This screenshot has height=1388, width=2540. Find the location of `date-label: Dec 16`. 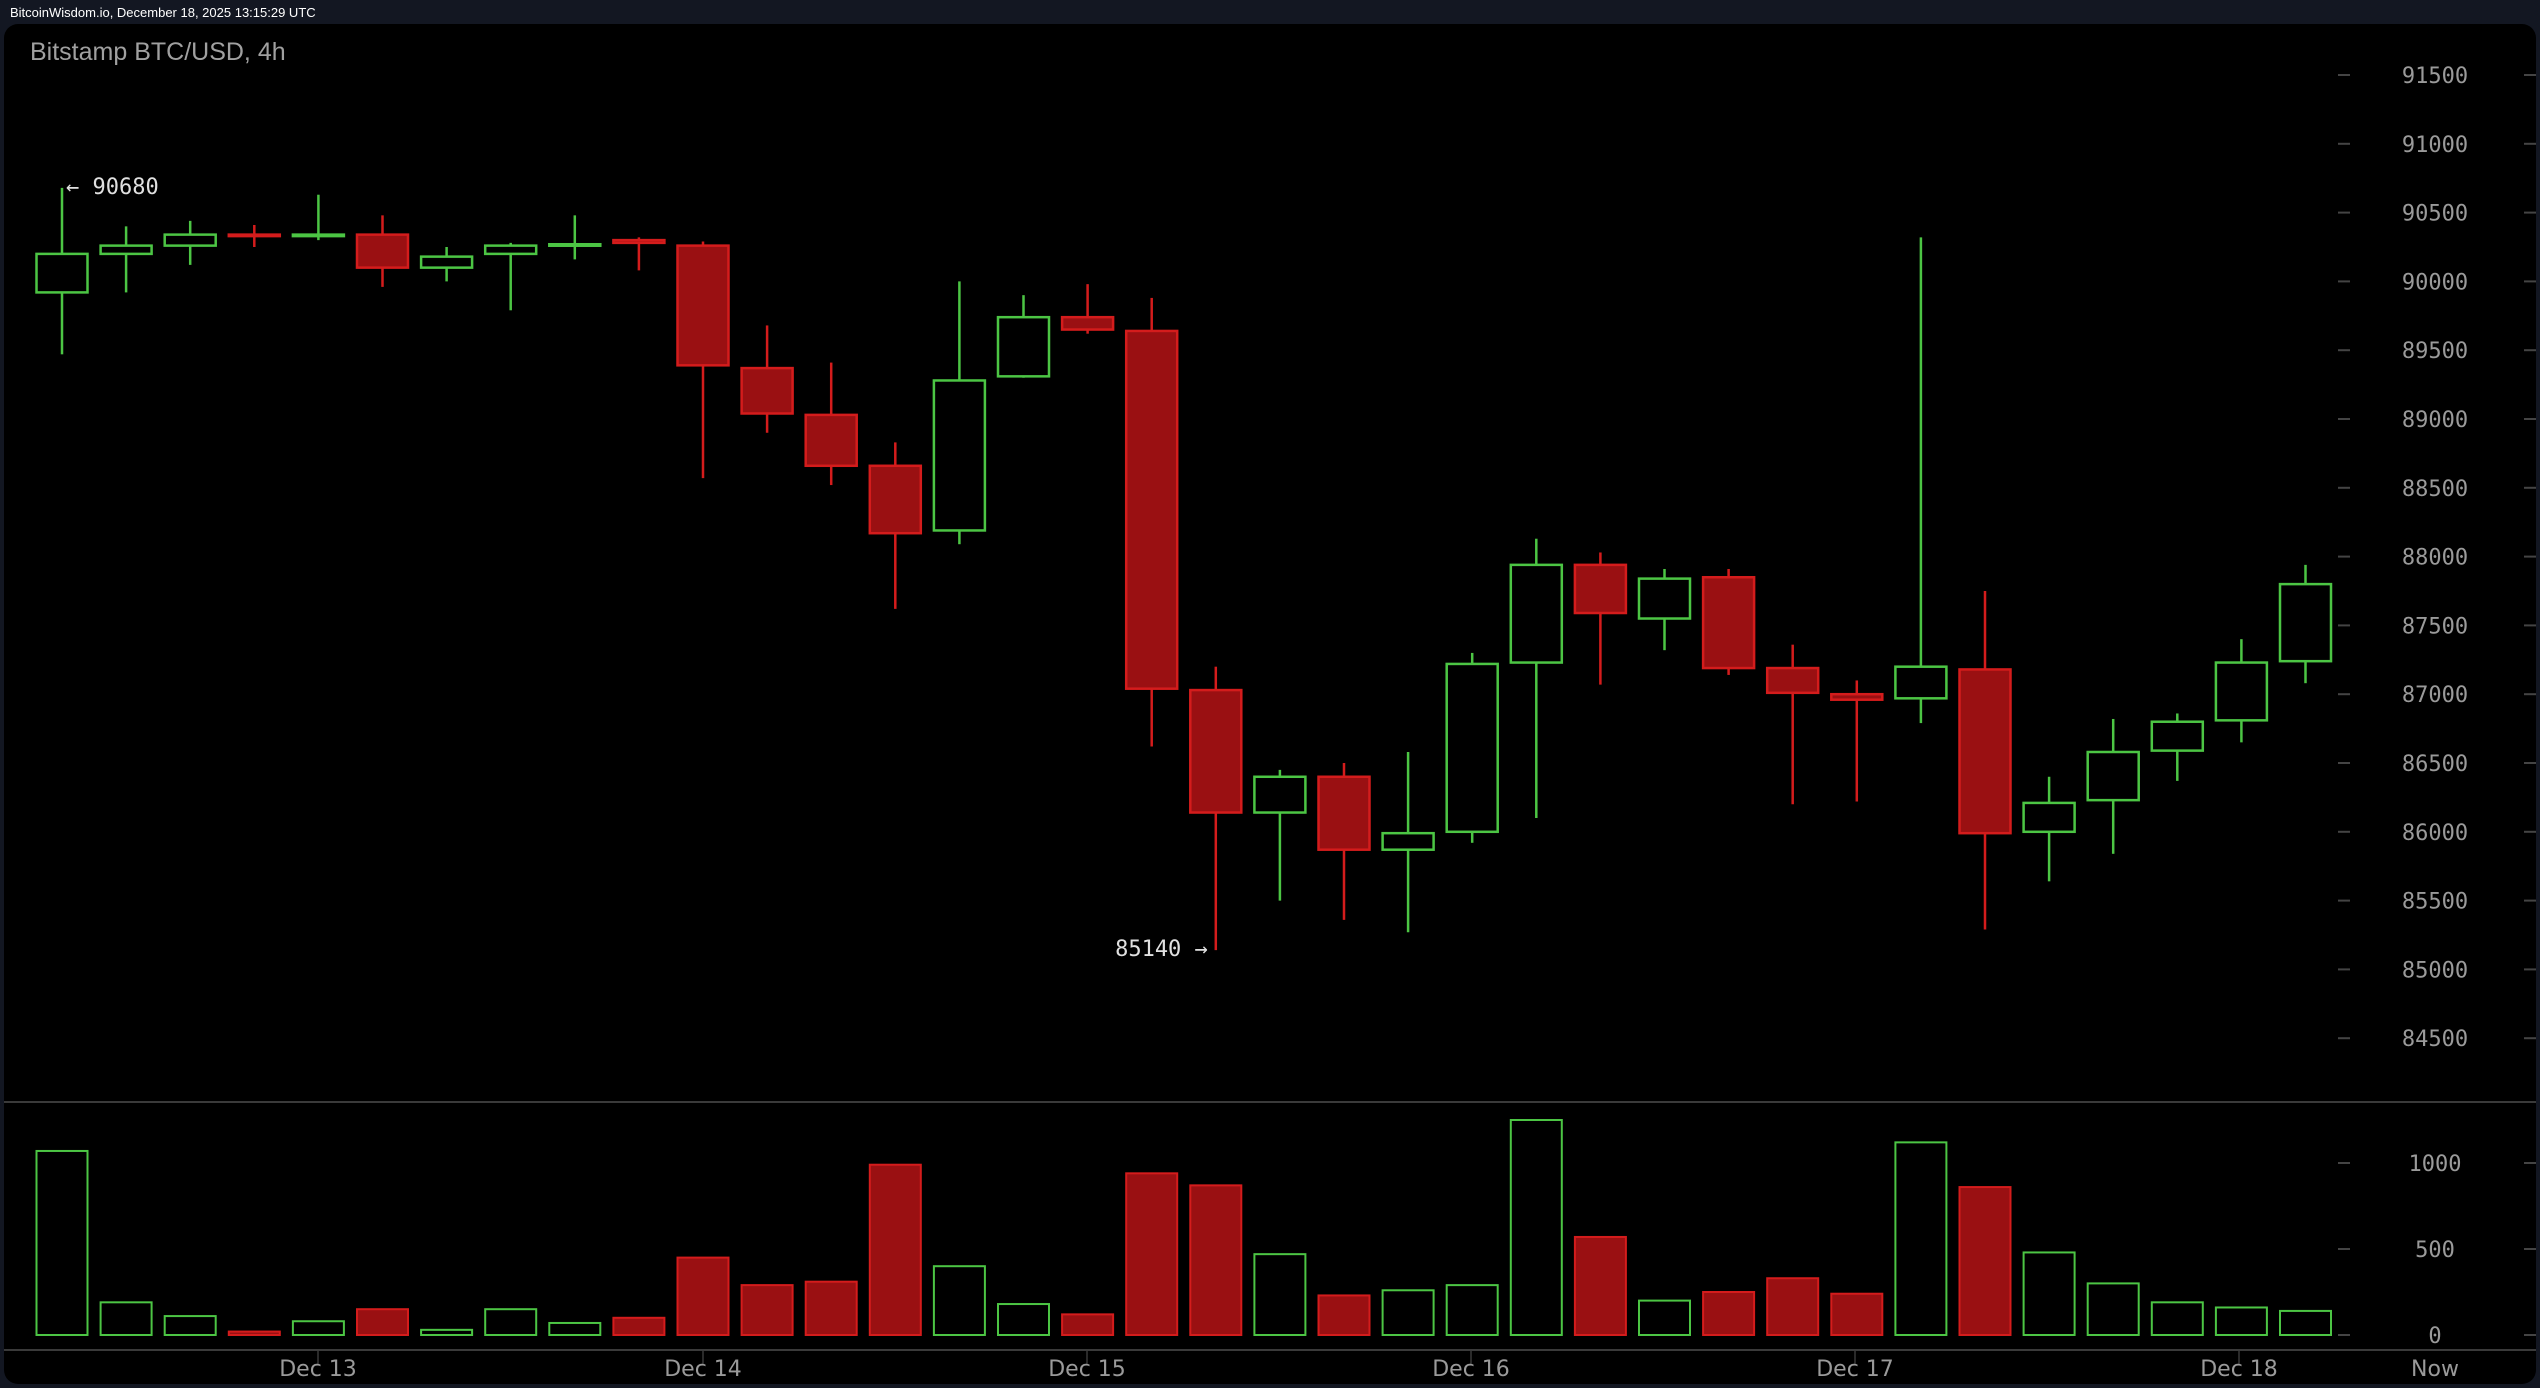

date-label: Dec 16 is located at coordinates (1471, 1369).